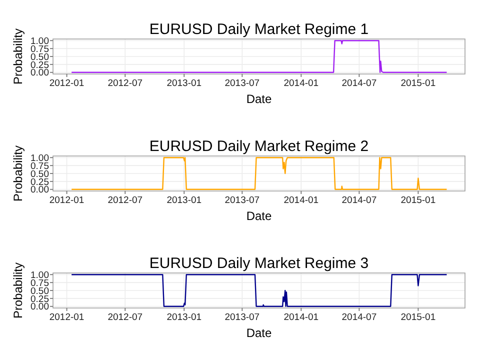  Describe the element at coordinates (259, 146) in the screenshot. I see `chart-title: EURUSD Daily Market Regime 2` at that location.